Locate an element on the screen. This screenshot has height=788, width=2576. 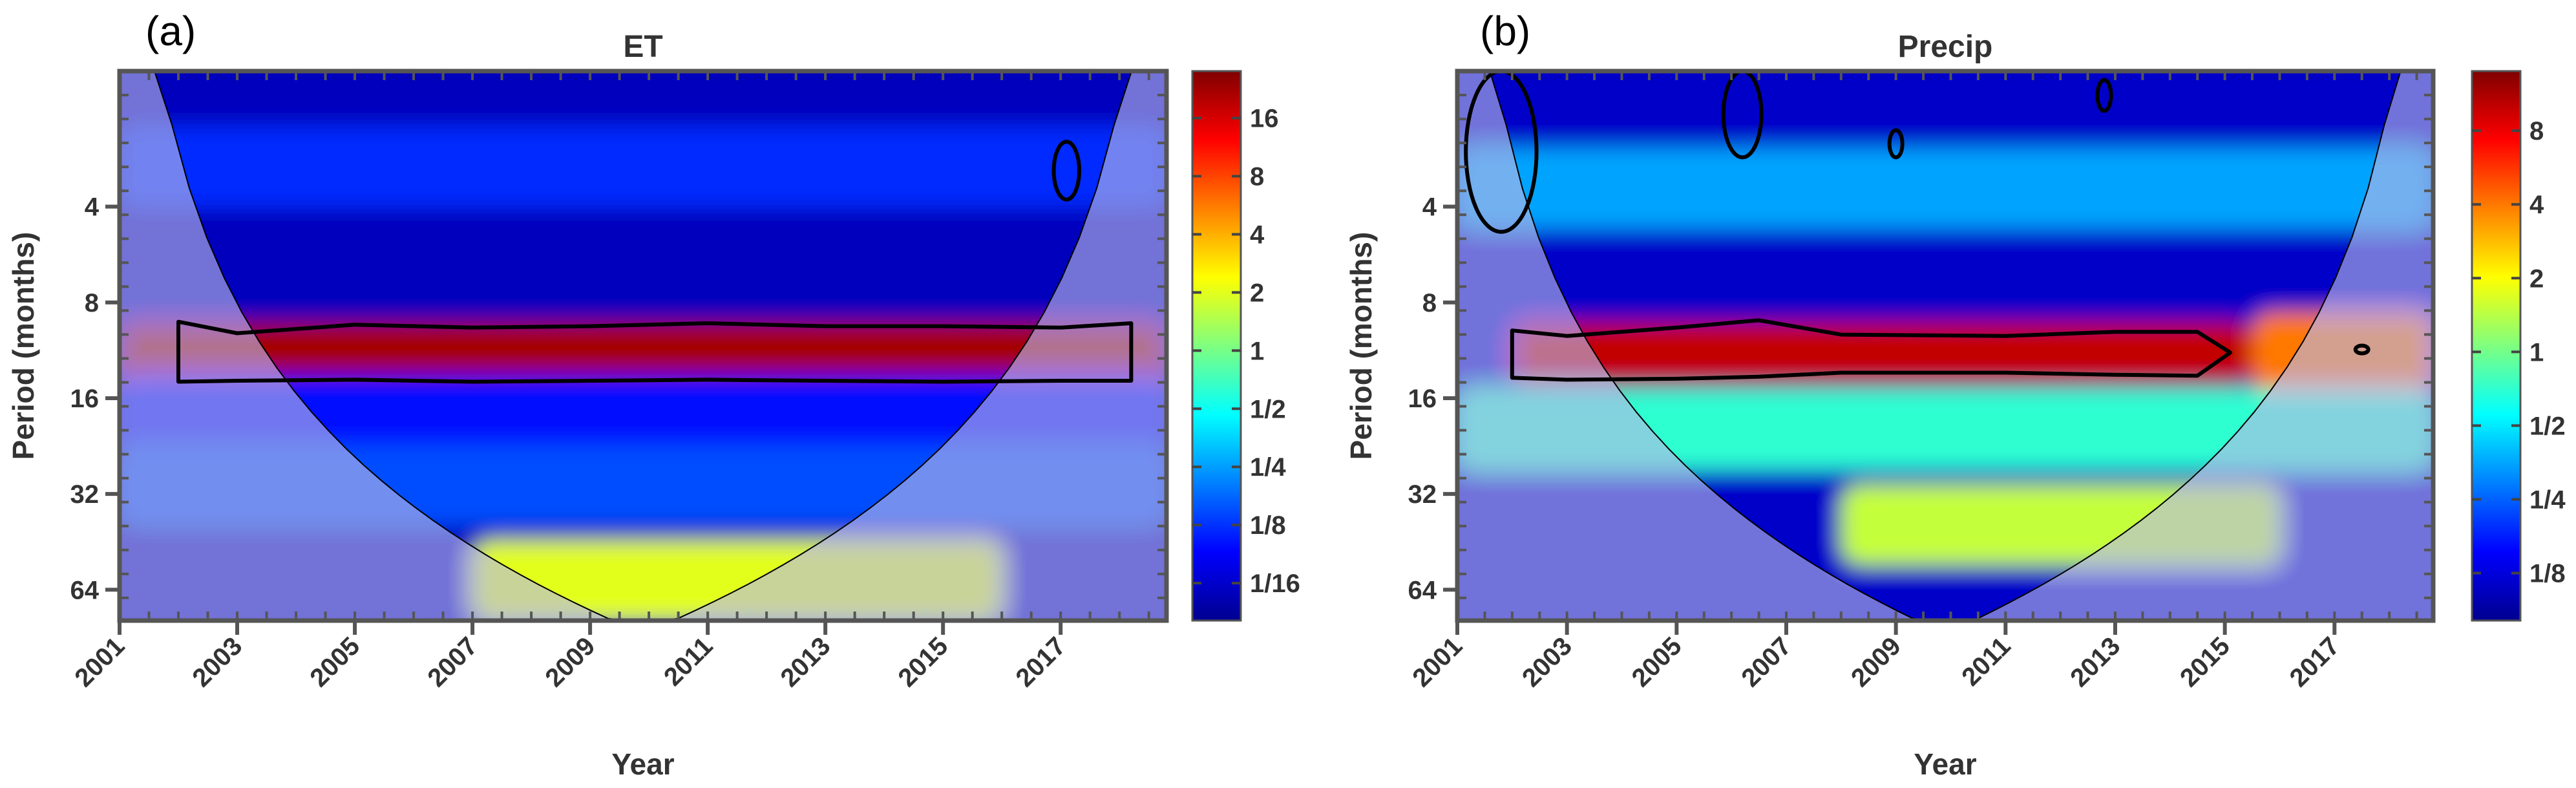
panel-a-colorbar-ticks: 16 8 4 2 1 1/2 1/4 1/8 1/16 is located at coordinates (1246, 352).